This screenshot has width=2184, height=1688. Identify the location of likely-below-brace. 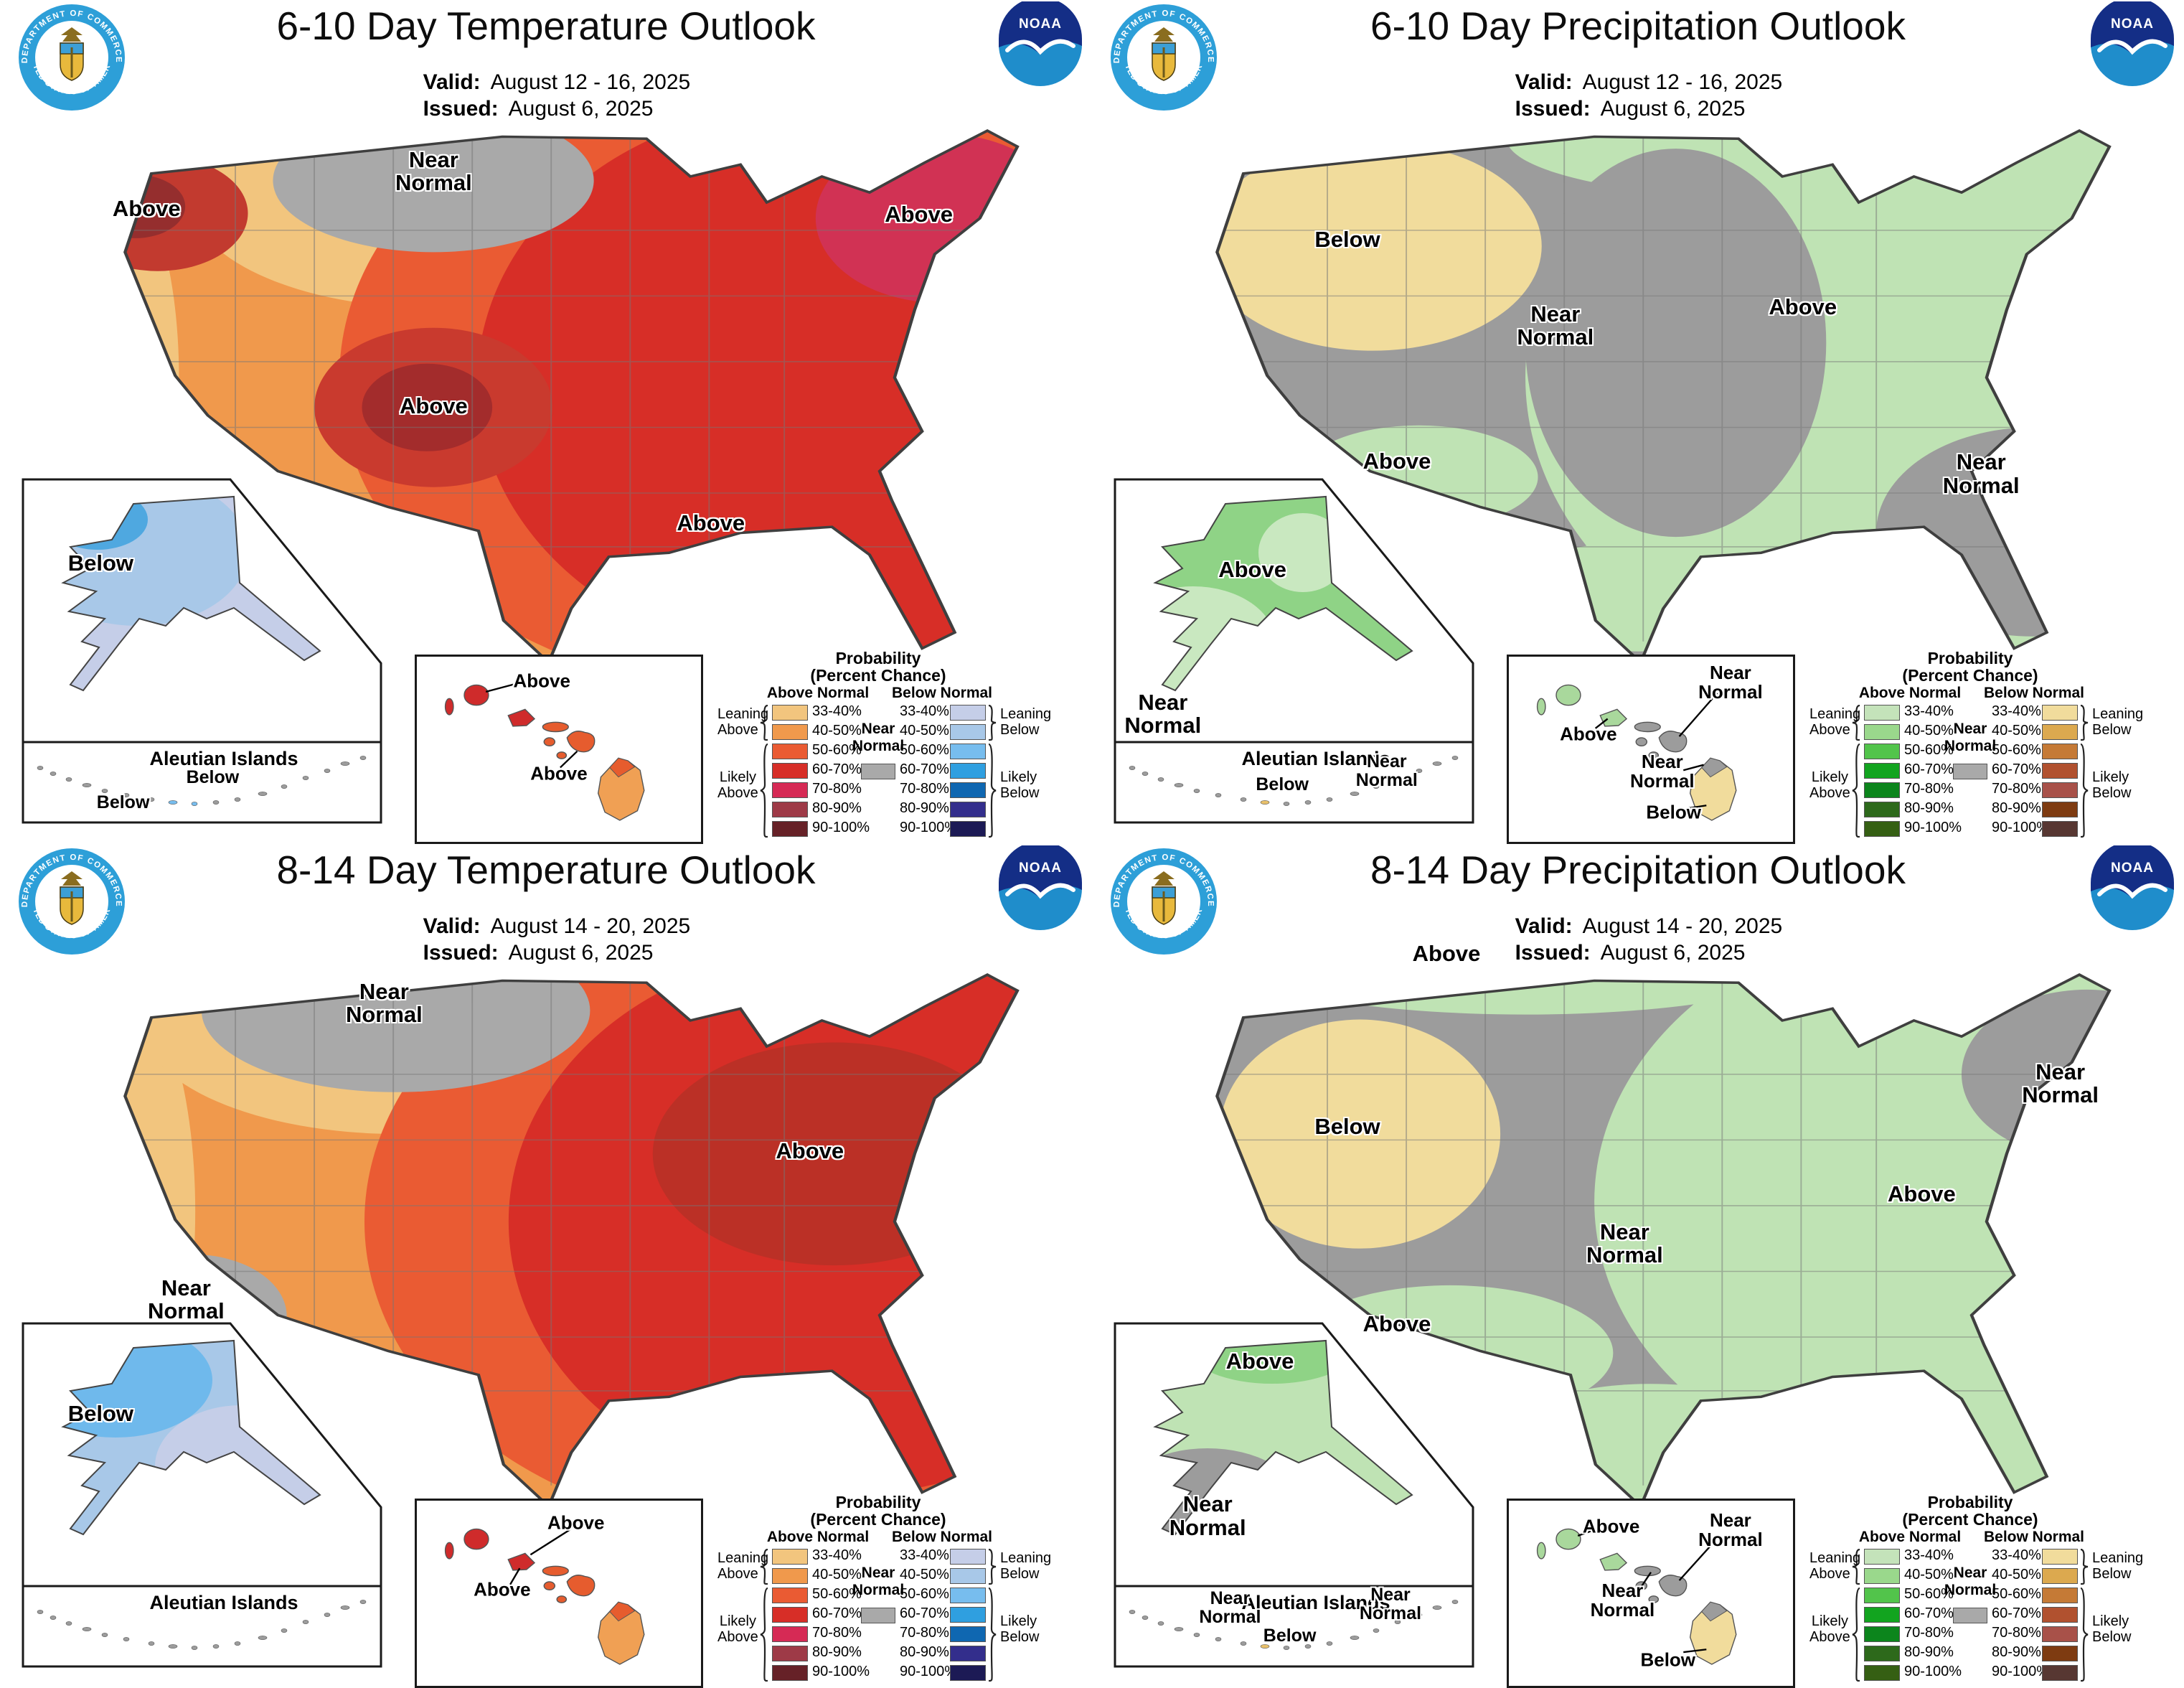
(992, 1635).